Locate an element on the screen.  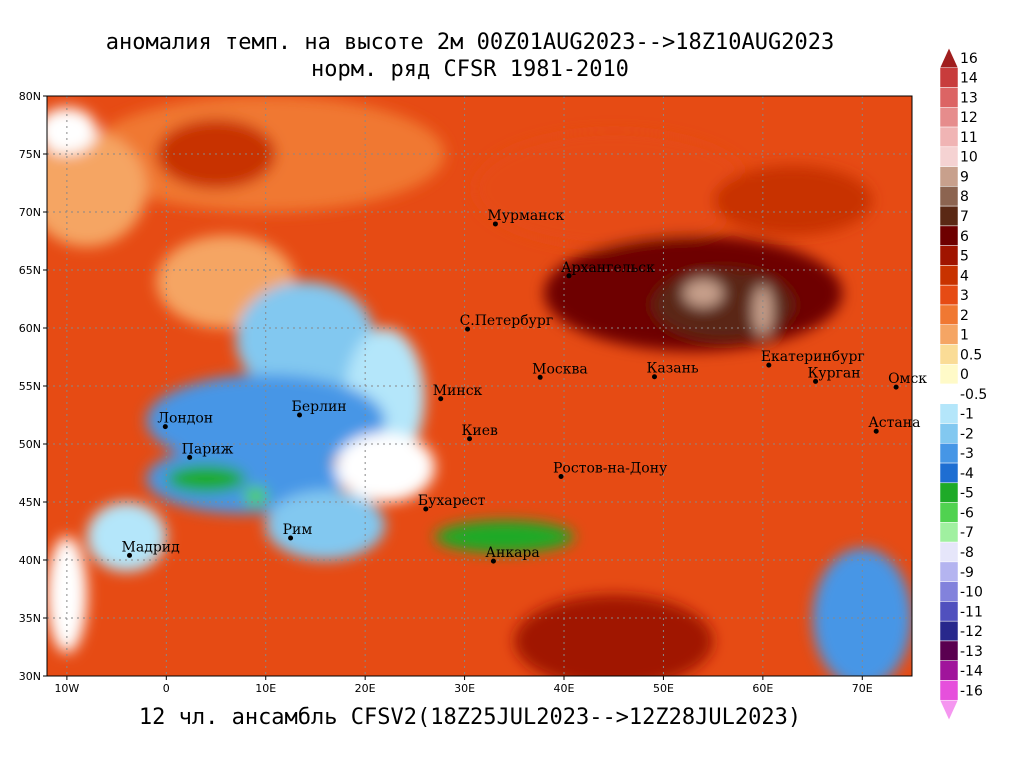
colorbar-label: -3 is located at coordinates (967, 454).